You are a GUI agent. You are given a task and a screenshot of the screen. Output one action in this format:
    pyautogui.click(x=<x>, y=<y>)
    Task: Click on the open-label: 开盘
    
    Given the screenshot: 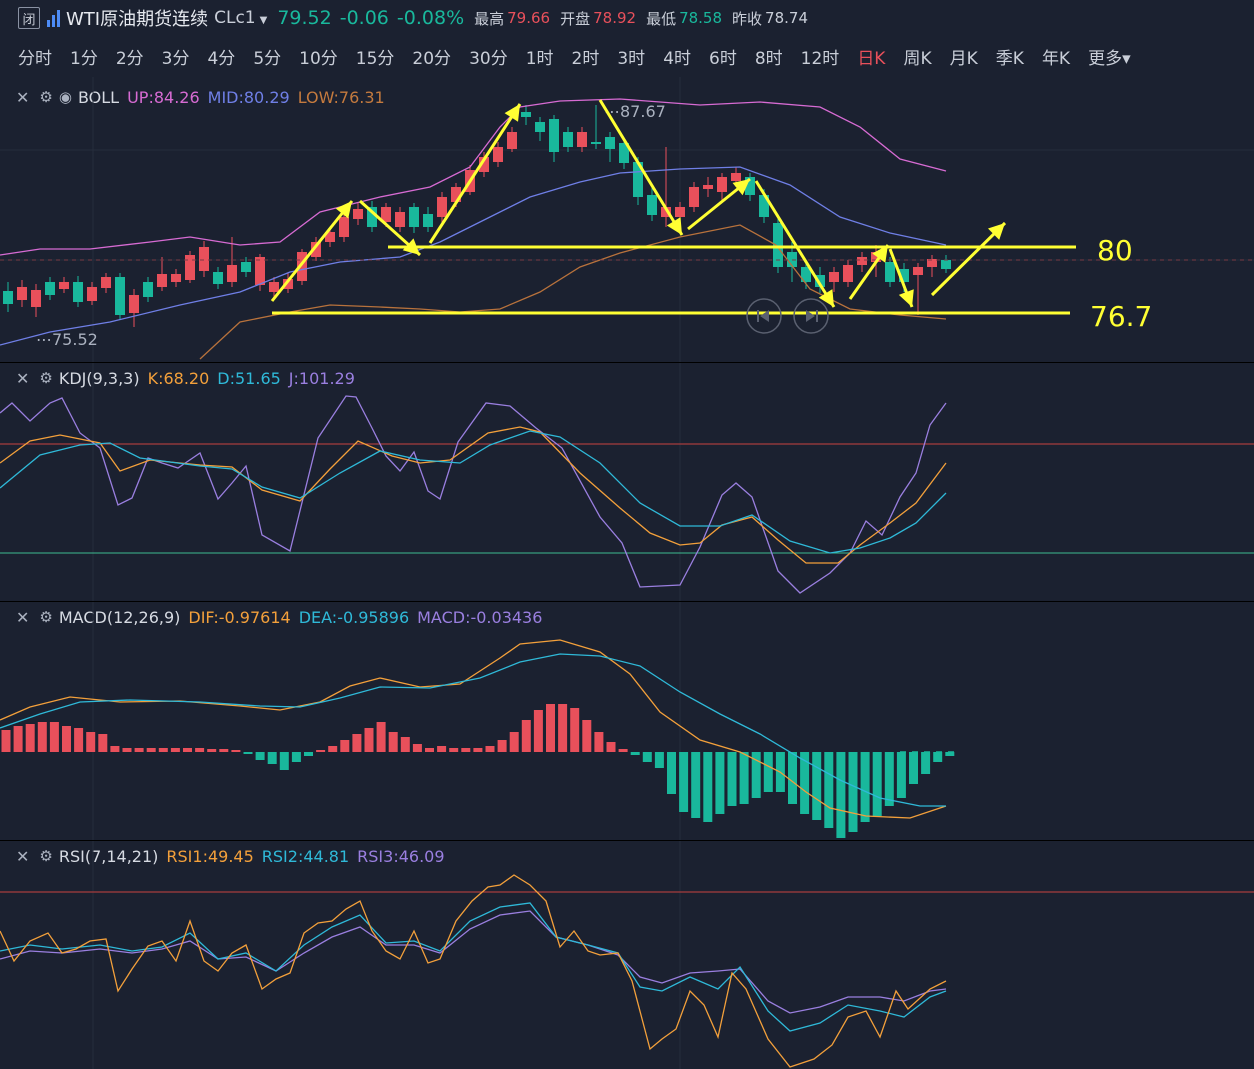 What is the action you would take?
    pyautogui.click(x=575, y=18)
    